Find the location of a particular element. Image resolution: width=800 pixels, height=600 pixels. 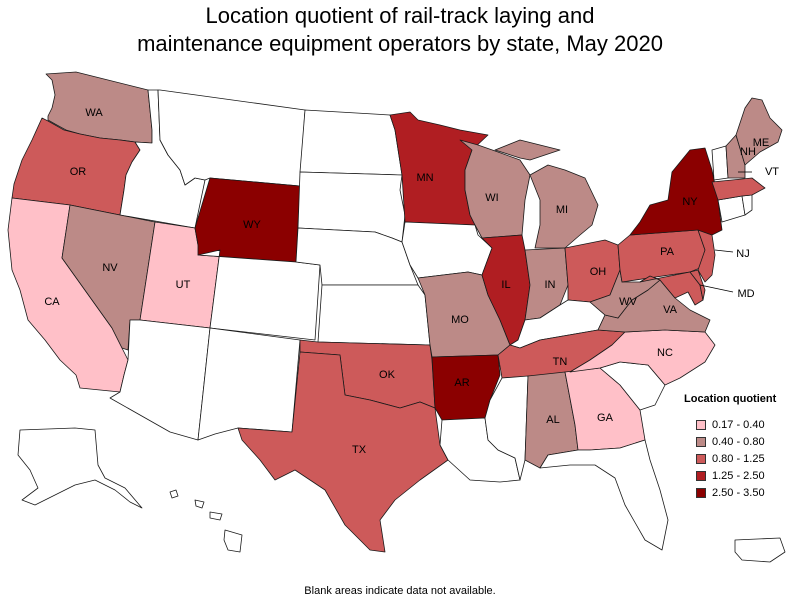

state-MT is located at coordinates (231, 138).